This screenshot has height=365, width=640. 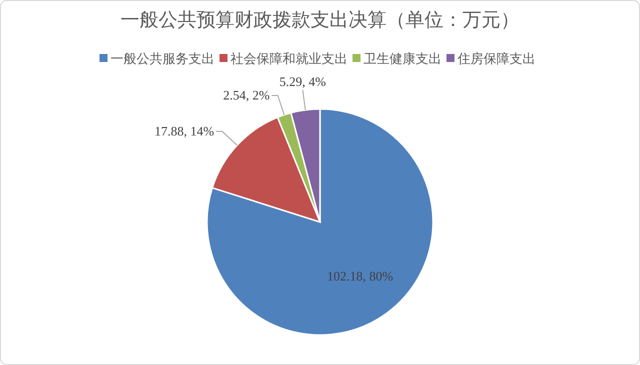 What do you see at coordinates (246, 95) in the screenshot?
I see `data-label: 2.54, 2%` at bounding box center [246, 95].